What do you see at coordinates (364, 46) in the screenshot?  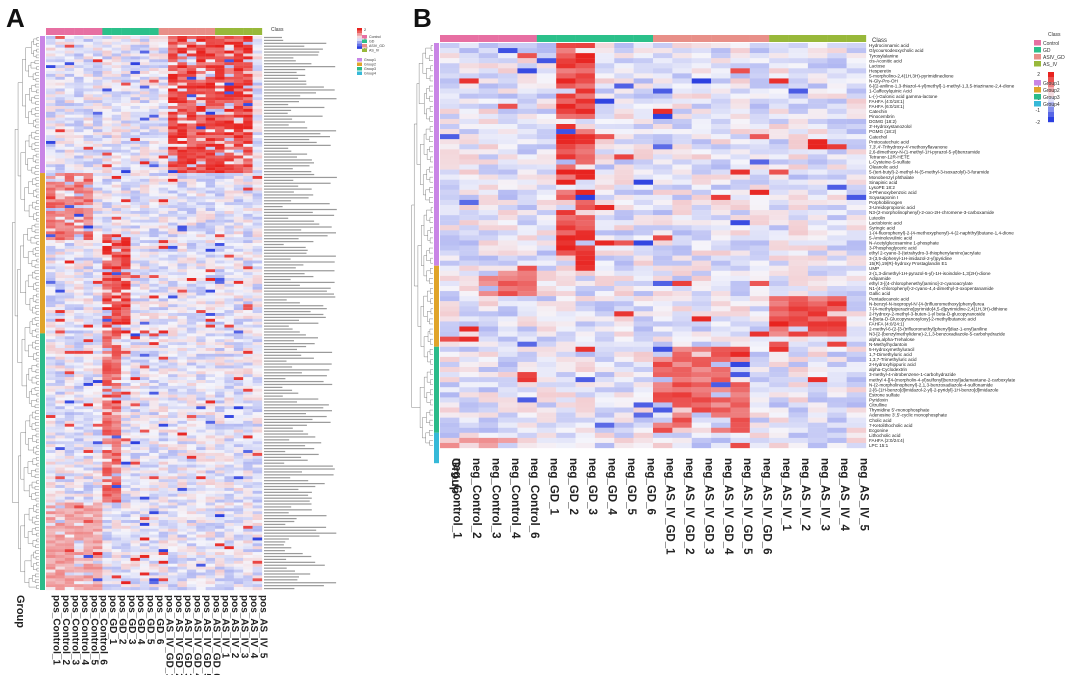 I see `legend-class-swatch` at bounding box center [364, 46].